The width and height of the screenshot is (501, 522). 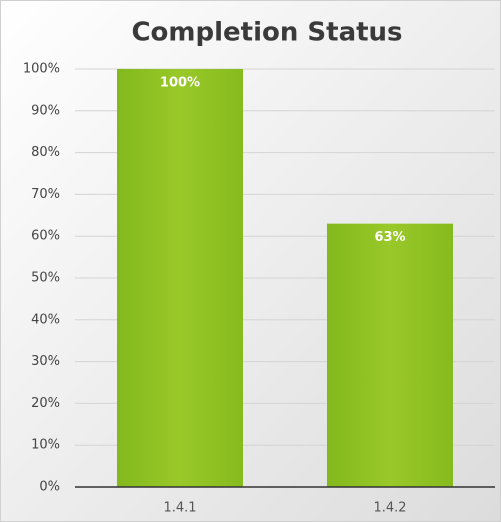 I want to click on y-tick-label: 40%, so click(x=45, y=319).